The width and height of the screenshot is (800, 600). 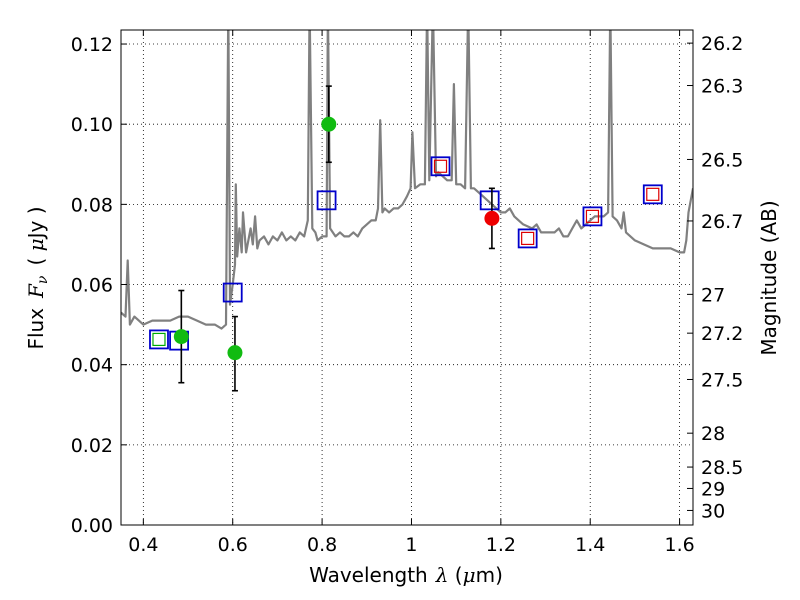 I want to click on y-tick-label: 0.02, so click(x=92, y=446).